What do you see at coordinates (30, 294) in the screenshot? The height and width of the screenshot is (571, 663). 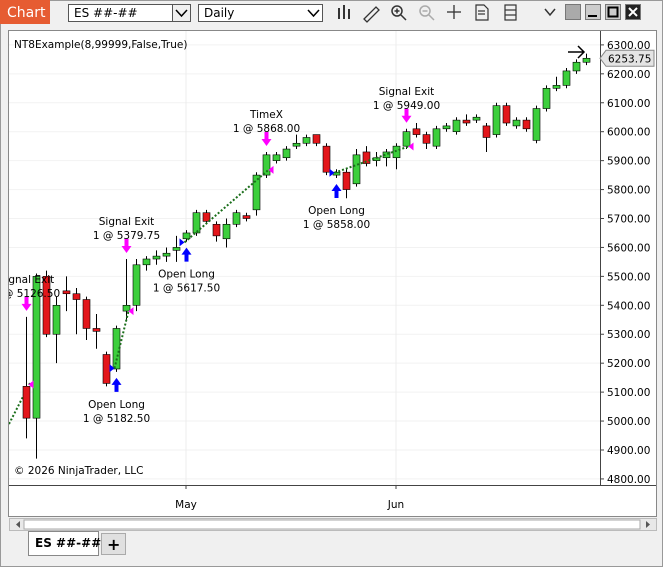 I see `signal-fill: 1 @ 5126.50` at bounding box center [30, 294].